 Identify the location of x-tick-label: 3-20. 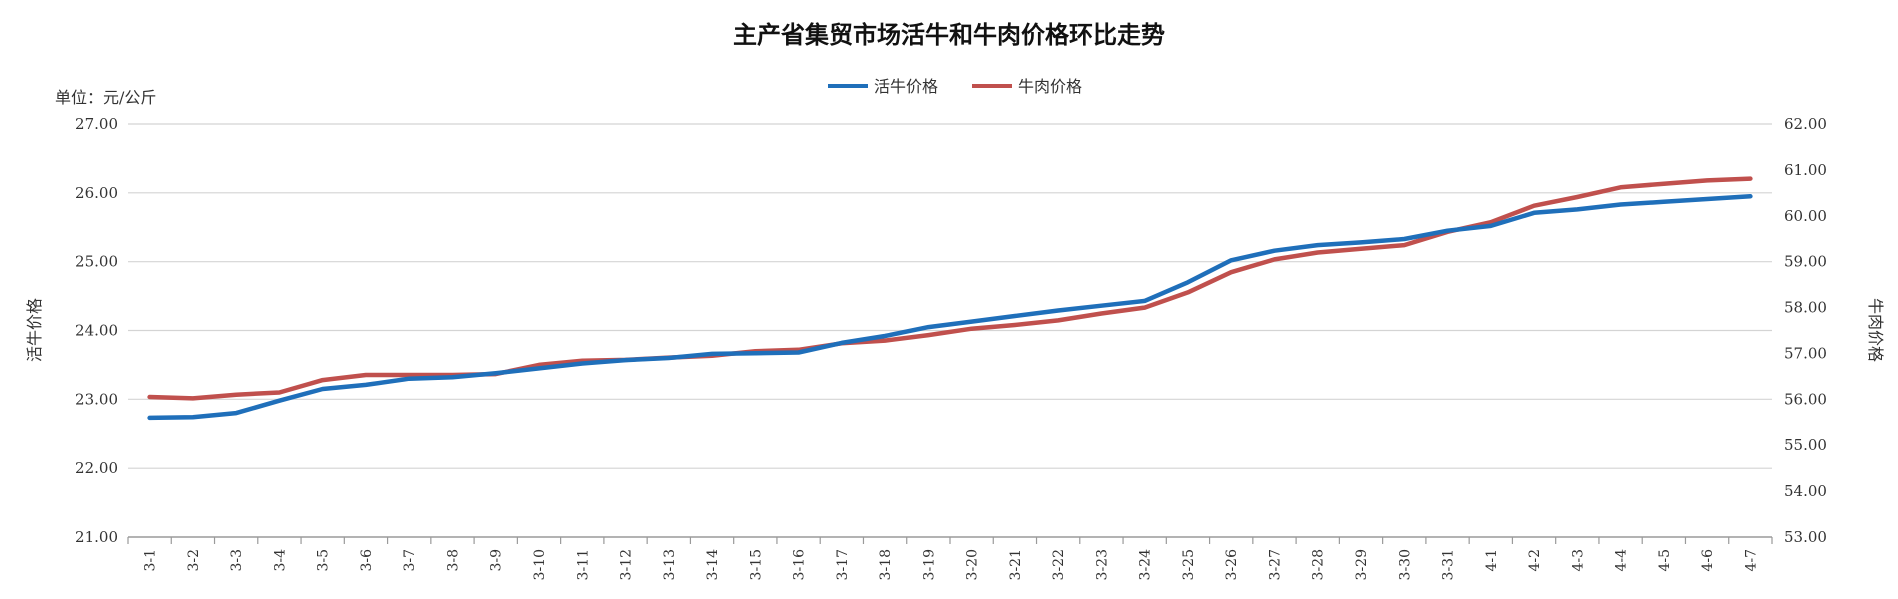
(973, 564).